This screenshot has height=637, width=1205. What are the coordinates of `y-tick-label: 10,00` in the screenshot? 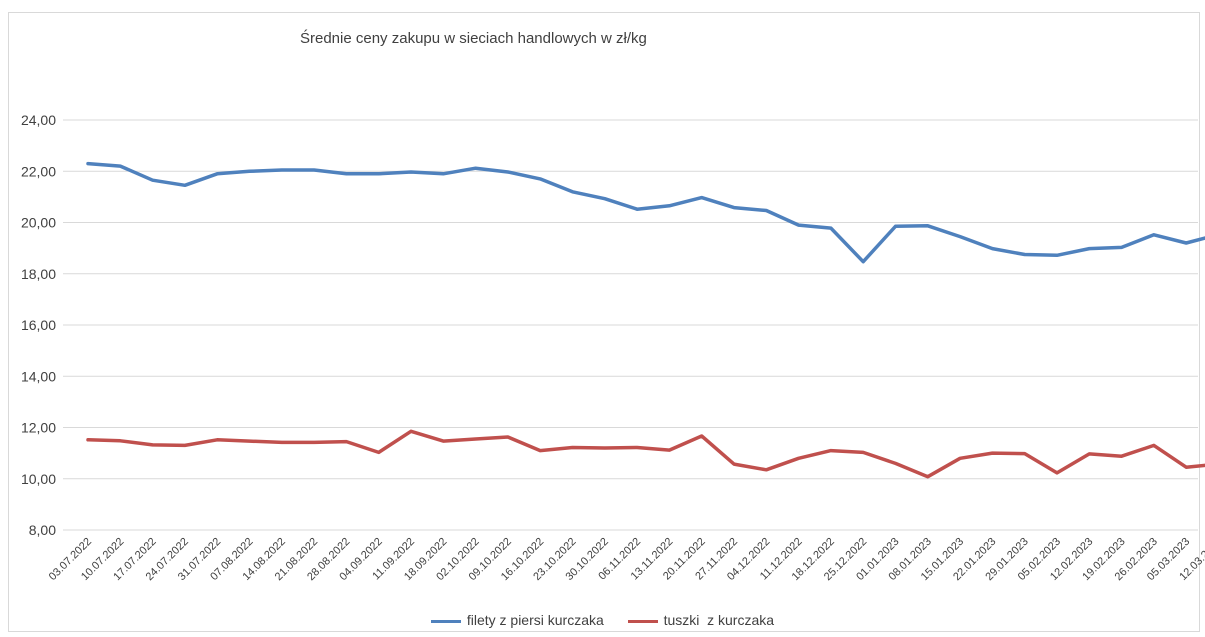 It's located at (38, 479).